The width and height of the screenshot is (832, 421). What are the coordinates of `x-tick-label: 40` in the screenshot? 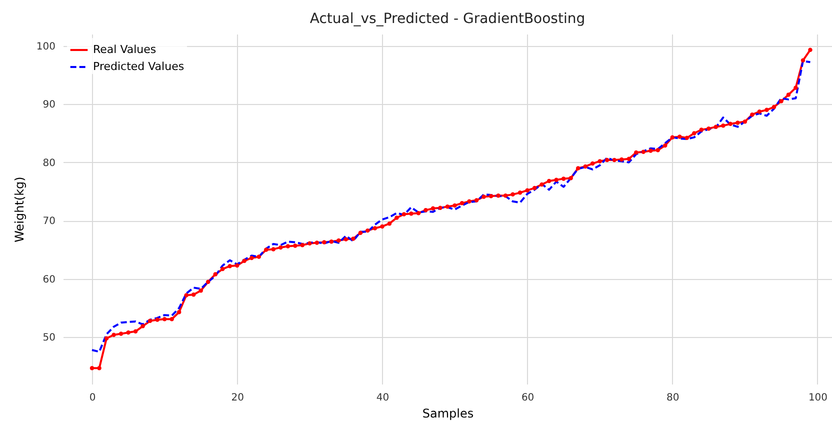 It's located at (383, 398).